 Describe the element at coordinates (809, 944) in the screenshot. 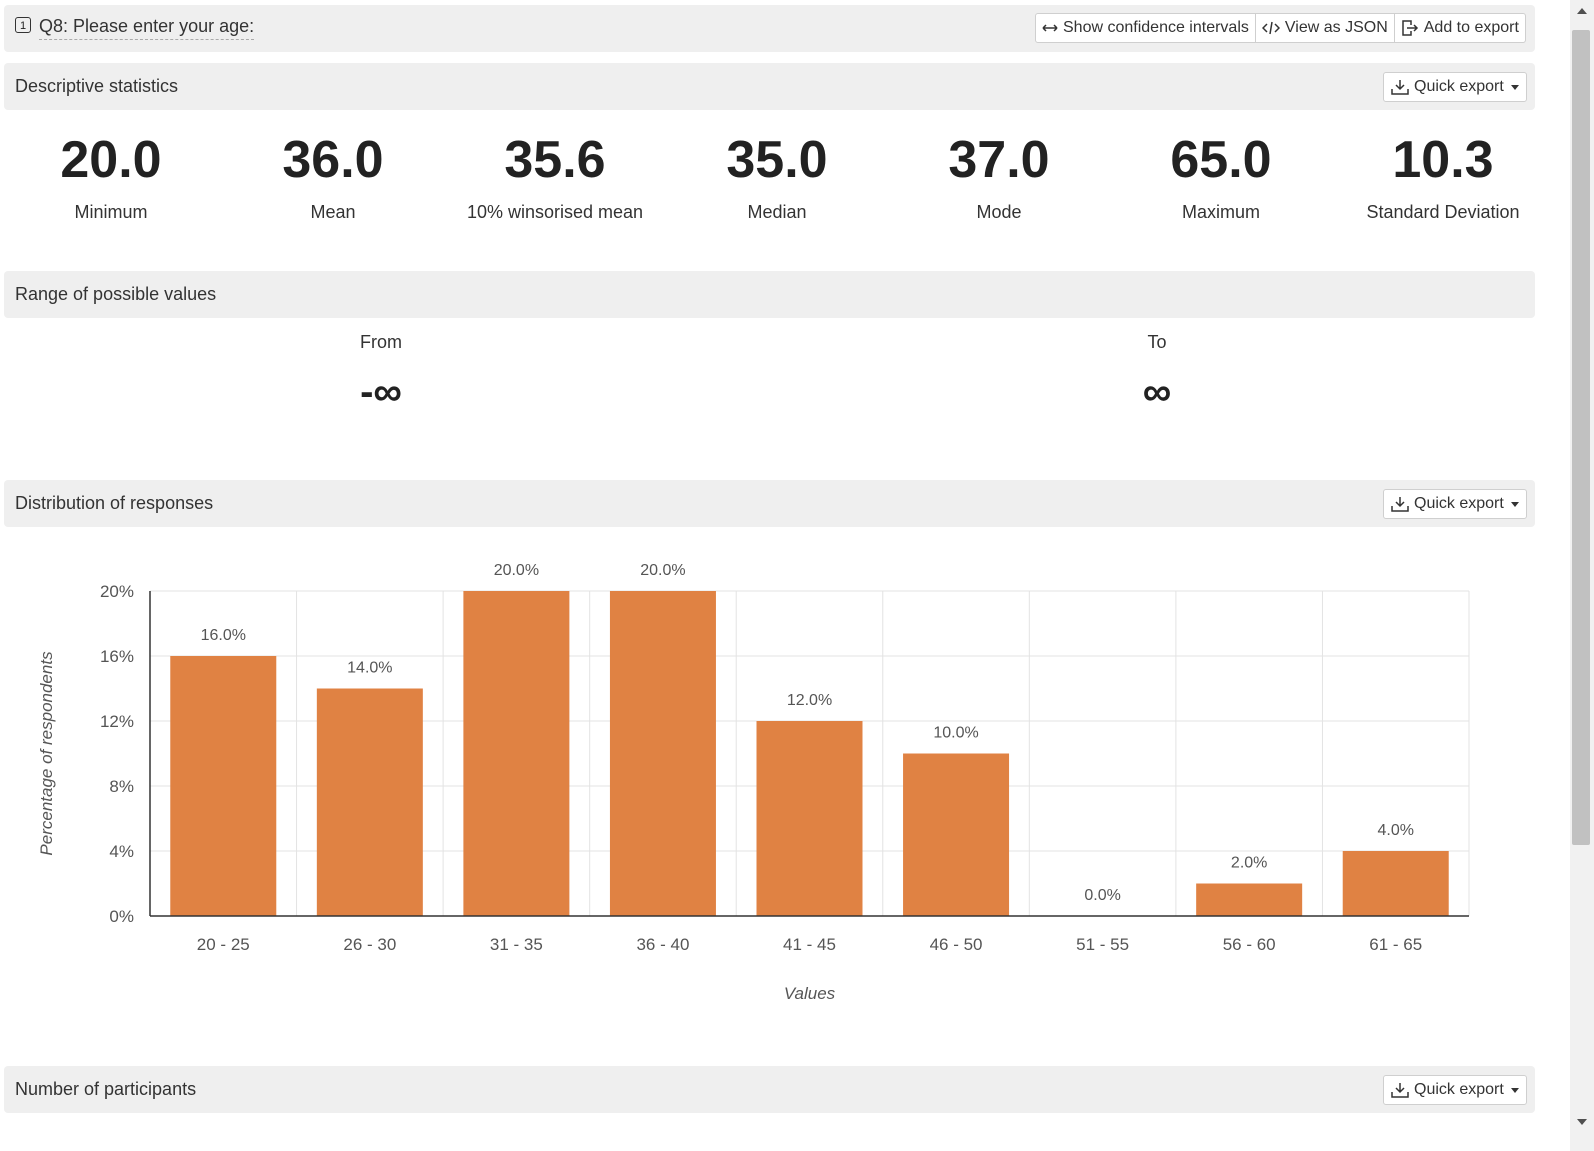

I see `x-tick-label: 41 - 45` at that location.